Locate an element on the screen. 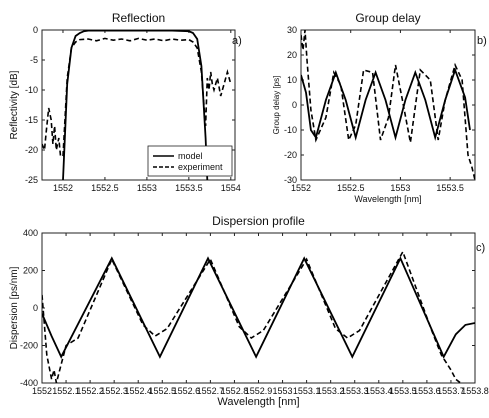 The image size is (489, 418). legend-entry: experiment is located at coordinates (200, 167).